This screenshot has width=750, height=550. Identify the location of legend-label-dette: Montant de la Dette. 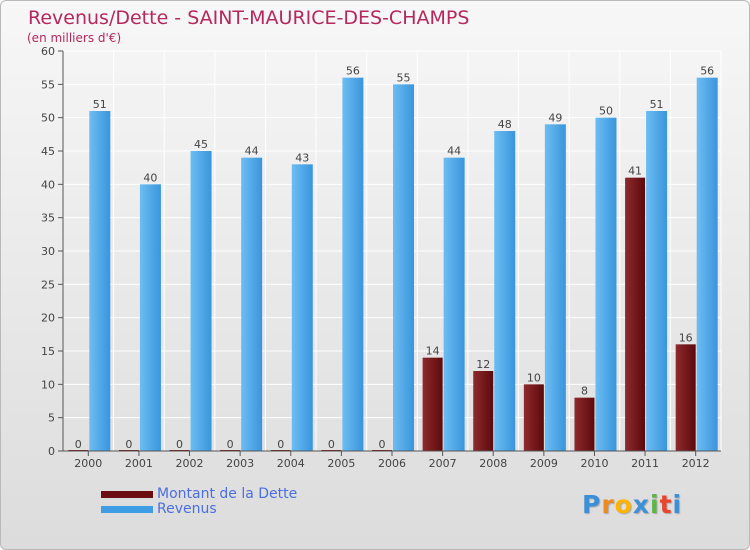
(227, 494).